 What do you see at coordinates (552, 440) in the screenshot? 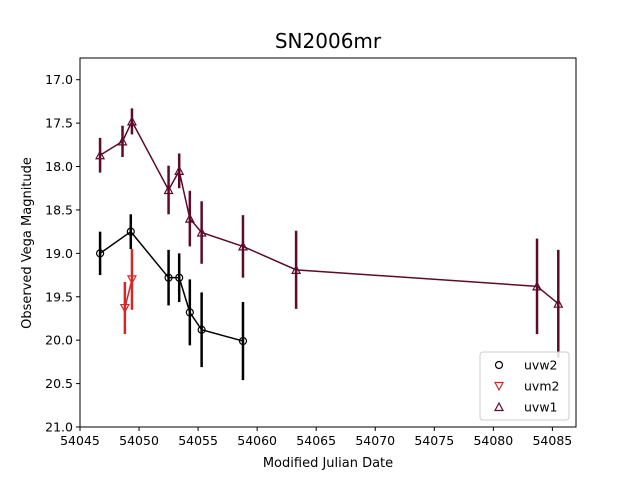
I see `x-tick-label-8: 54085` at bounding box center [552, 440].